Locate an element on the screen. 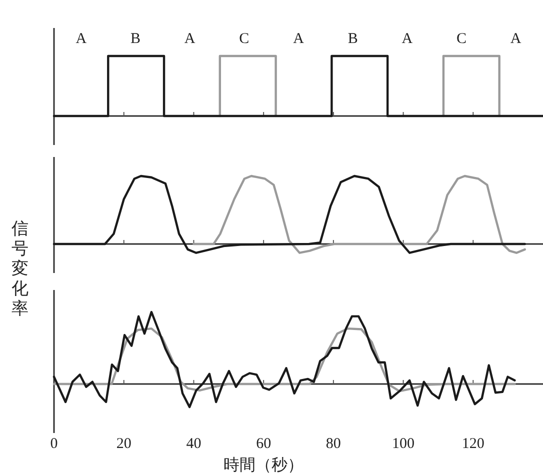  x-tick-label: 60 is located at coordinates (264, 444).